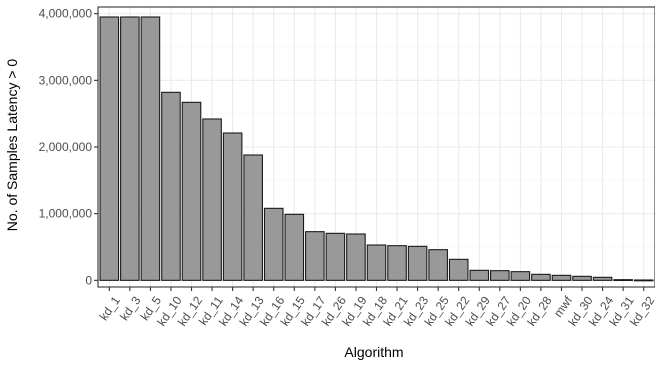 The image size is (655, 365). Describe the element at coordinates (66, 14) in the screenshot. I see `y-tick-label: 4,000,000` at that location.